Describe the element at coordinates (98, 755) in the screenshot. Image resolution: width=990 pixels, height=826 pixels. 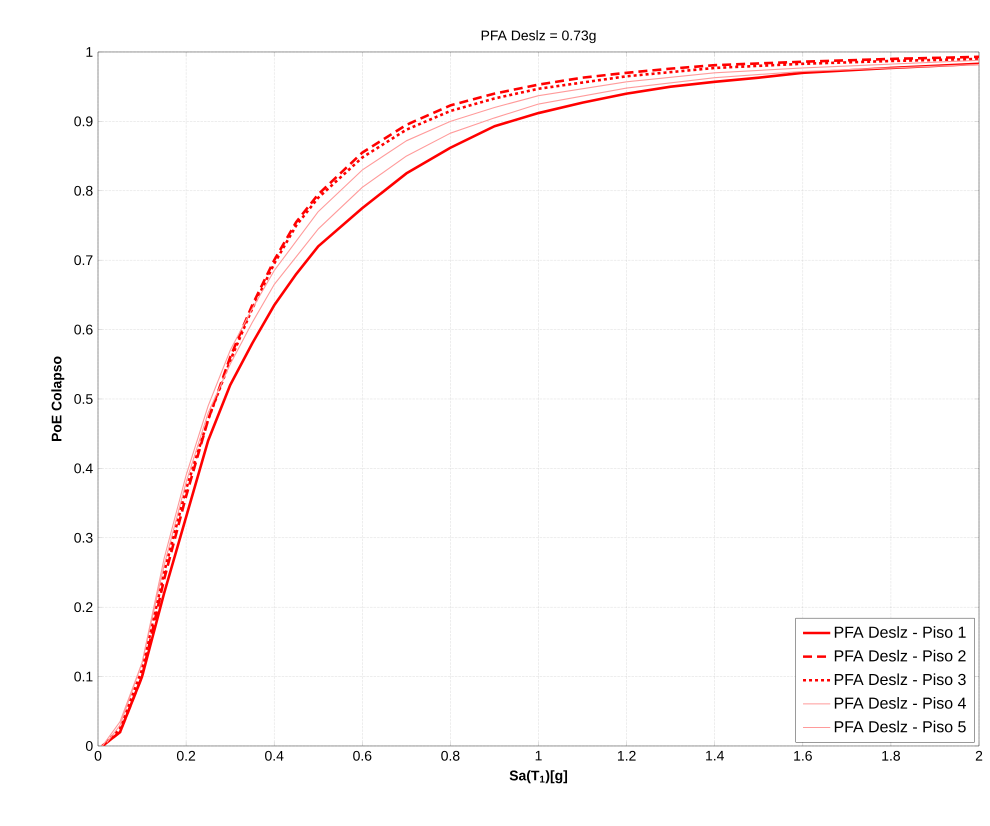
I see `x-tick-label: 0` at that location.